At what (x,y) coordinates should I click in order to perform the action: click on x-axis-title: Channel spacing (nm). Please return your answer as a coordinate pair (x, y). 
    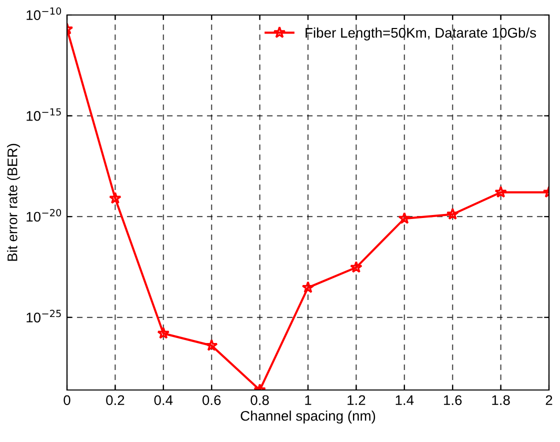
    Looking at the image, I should click on (308, 417).